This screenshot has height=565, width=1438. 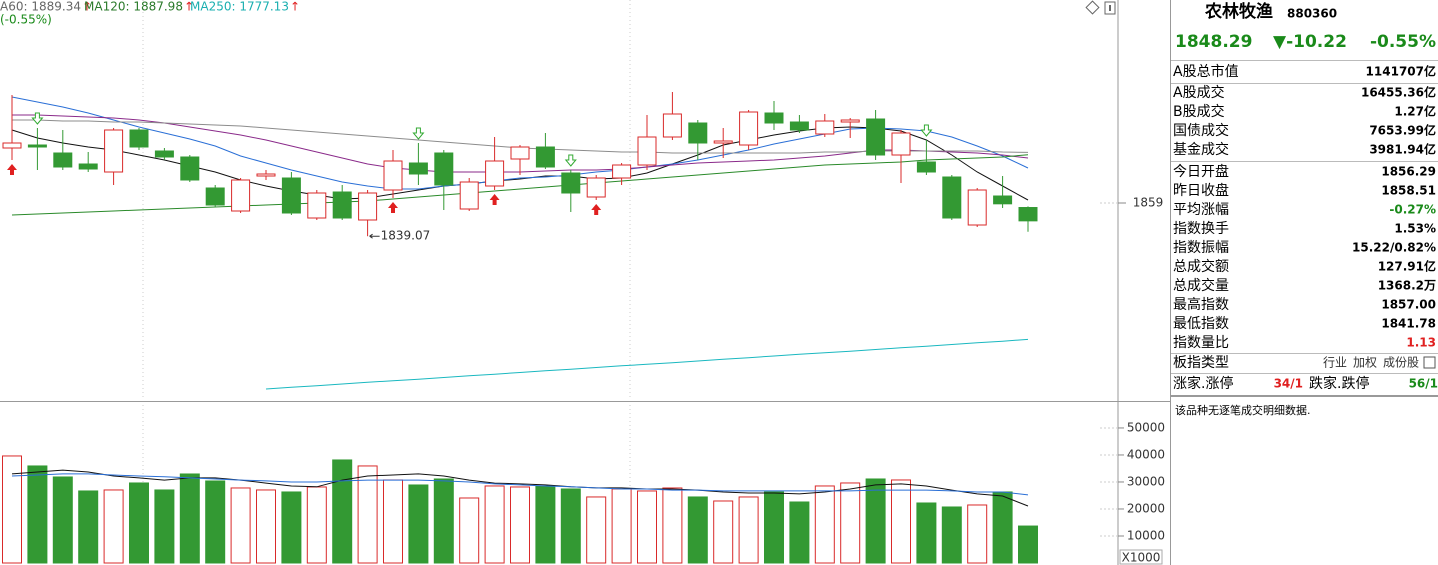 What do you see at coordinates (1201, 266) in the screenshot?
I see `row-label: 总成交额` at bounding box center [1201, 266].